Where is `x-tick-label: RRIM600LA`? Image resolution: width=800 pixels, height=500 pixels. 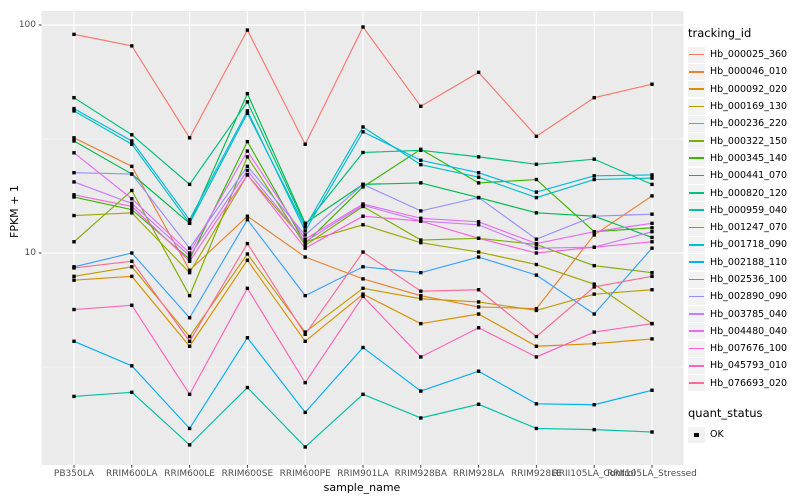
x-tick-label: RRIM600LA is located at coordinates (132, 474).